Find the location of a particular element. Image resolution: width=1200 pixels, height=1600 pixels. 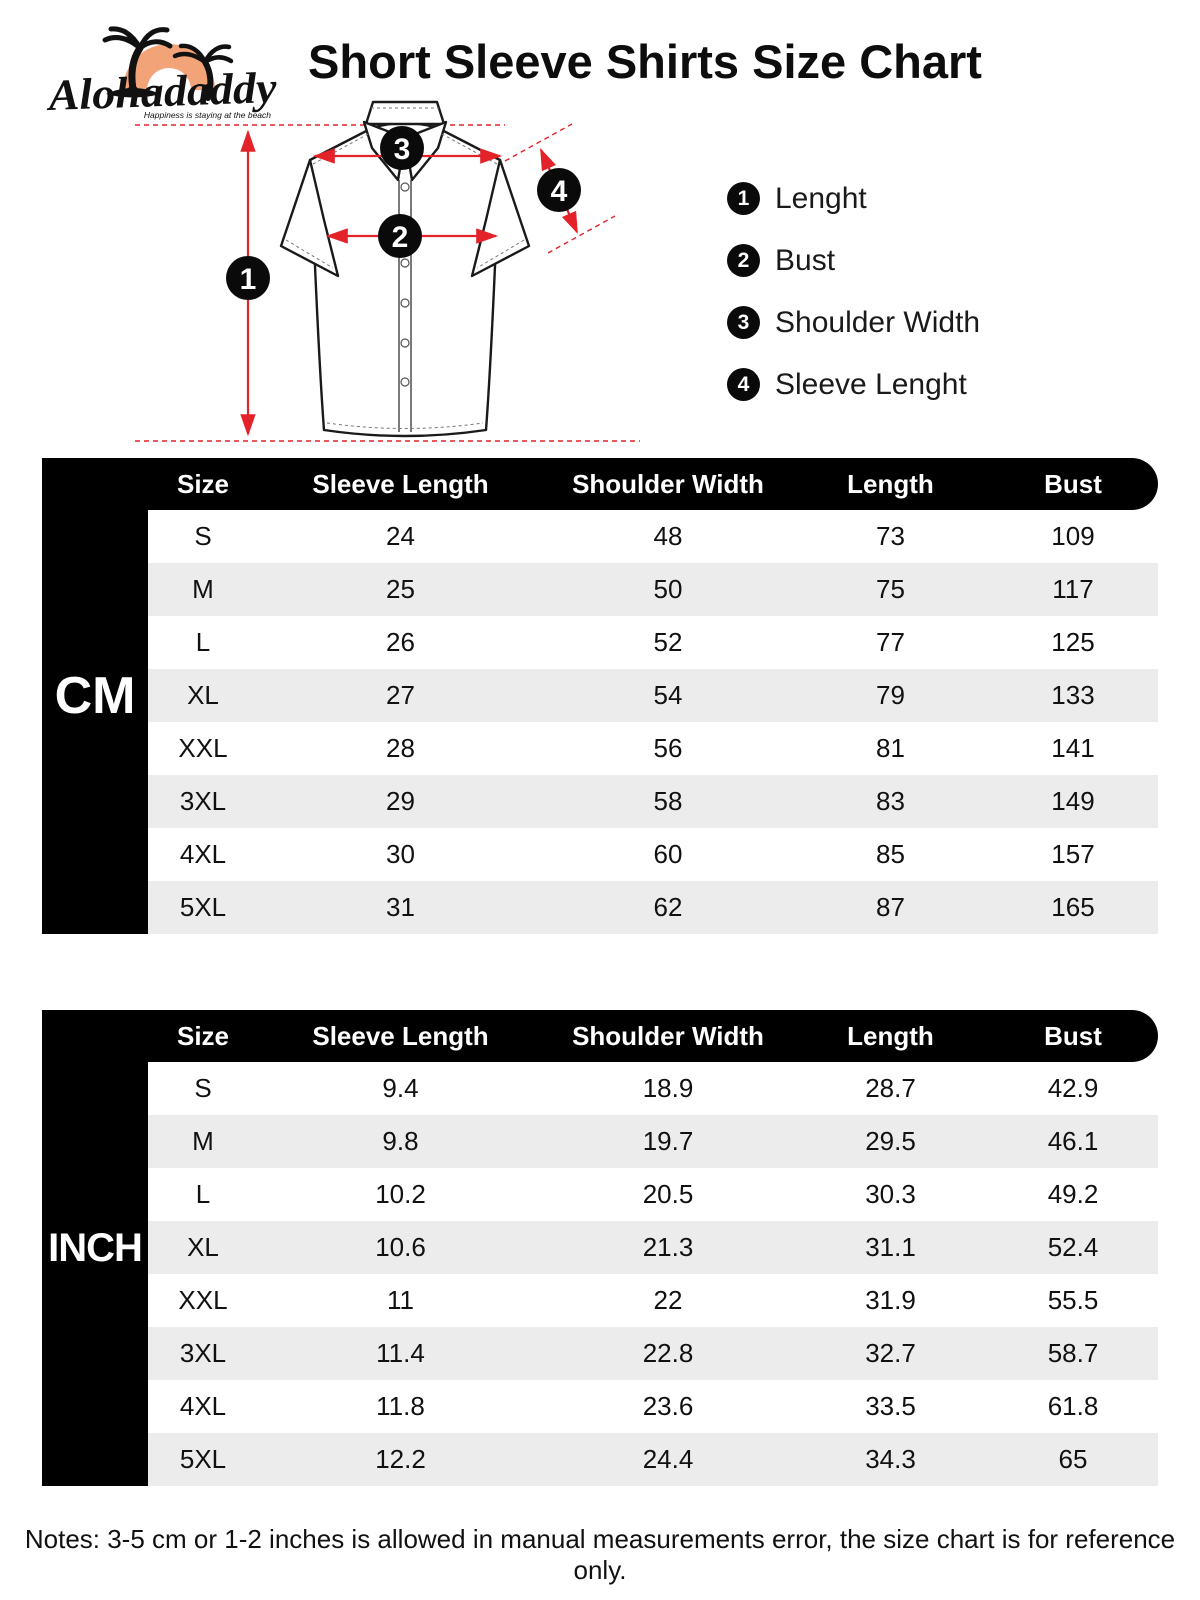

cell-value: 11 is located at coordinates (400, 1300).